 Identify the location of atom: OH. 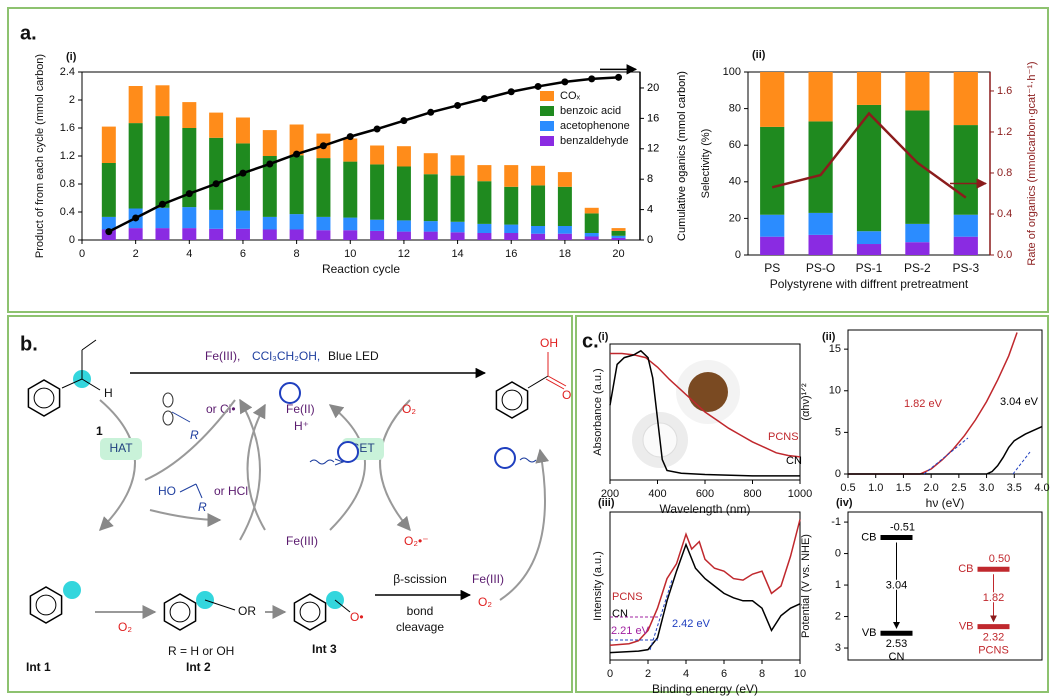
(549, 343).